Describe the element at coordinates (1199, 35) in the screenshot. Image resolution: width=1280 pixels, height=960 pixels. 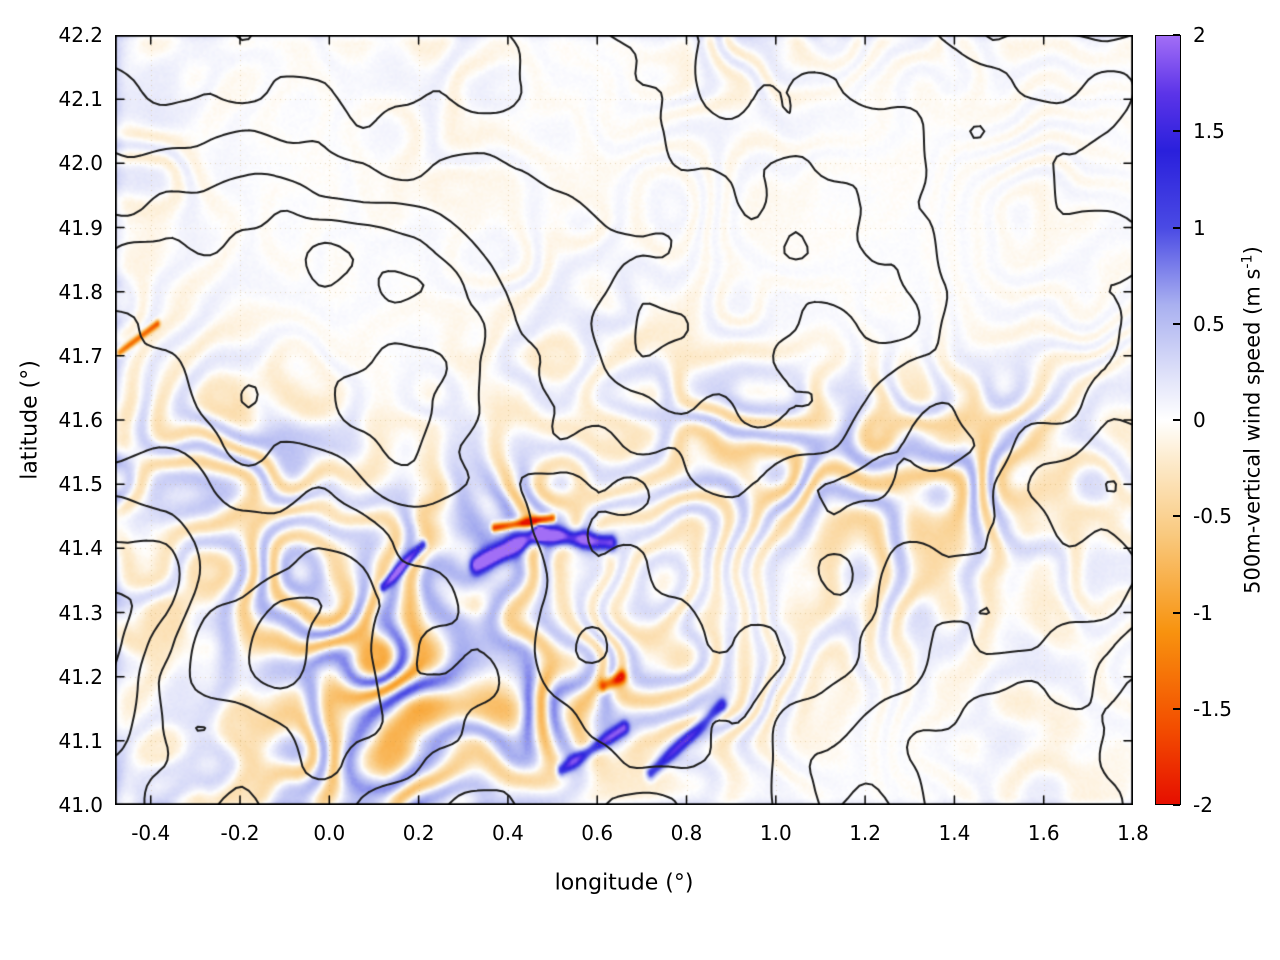
I see `colorbar-tick-label: 2` at that location.